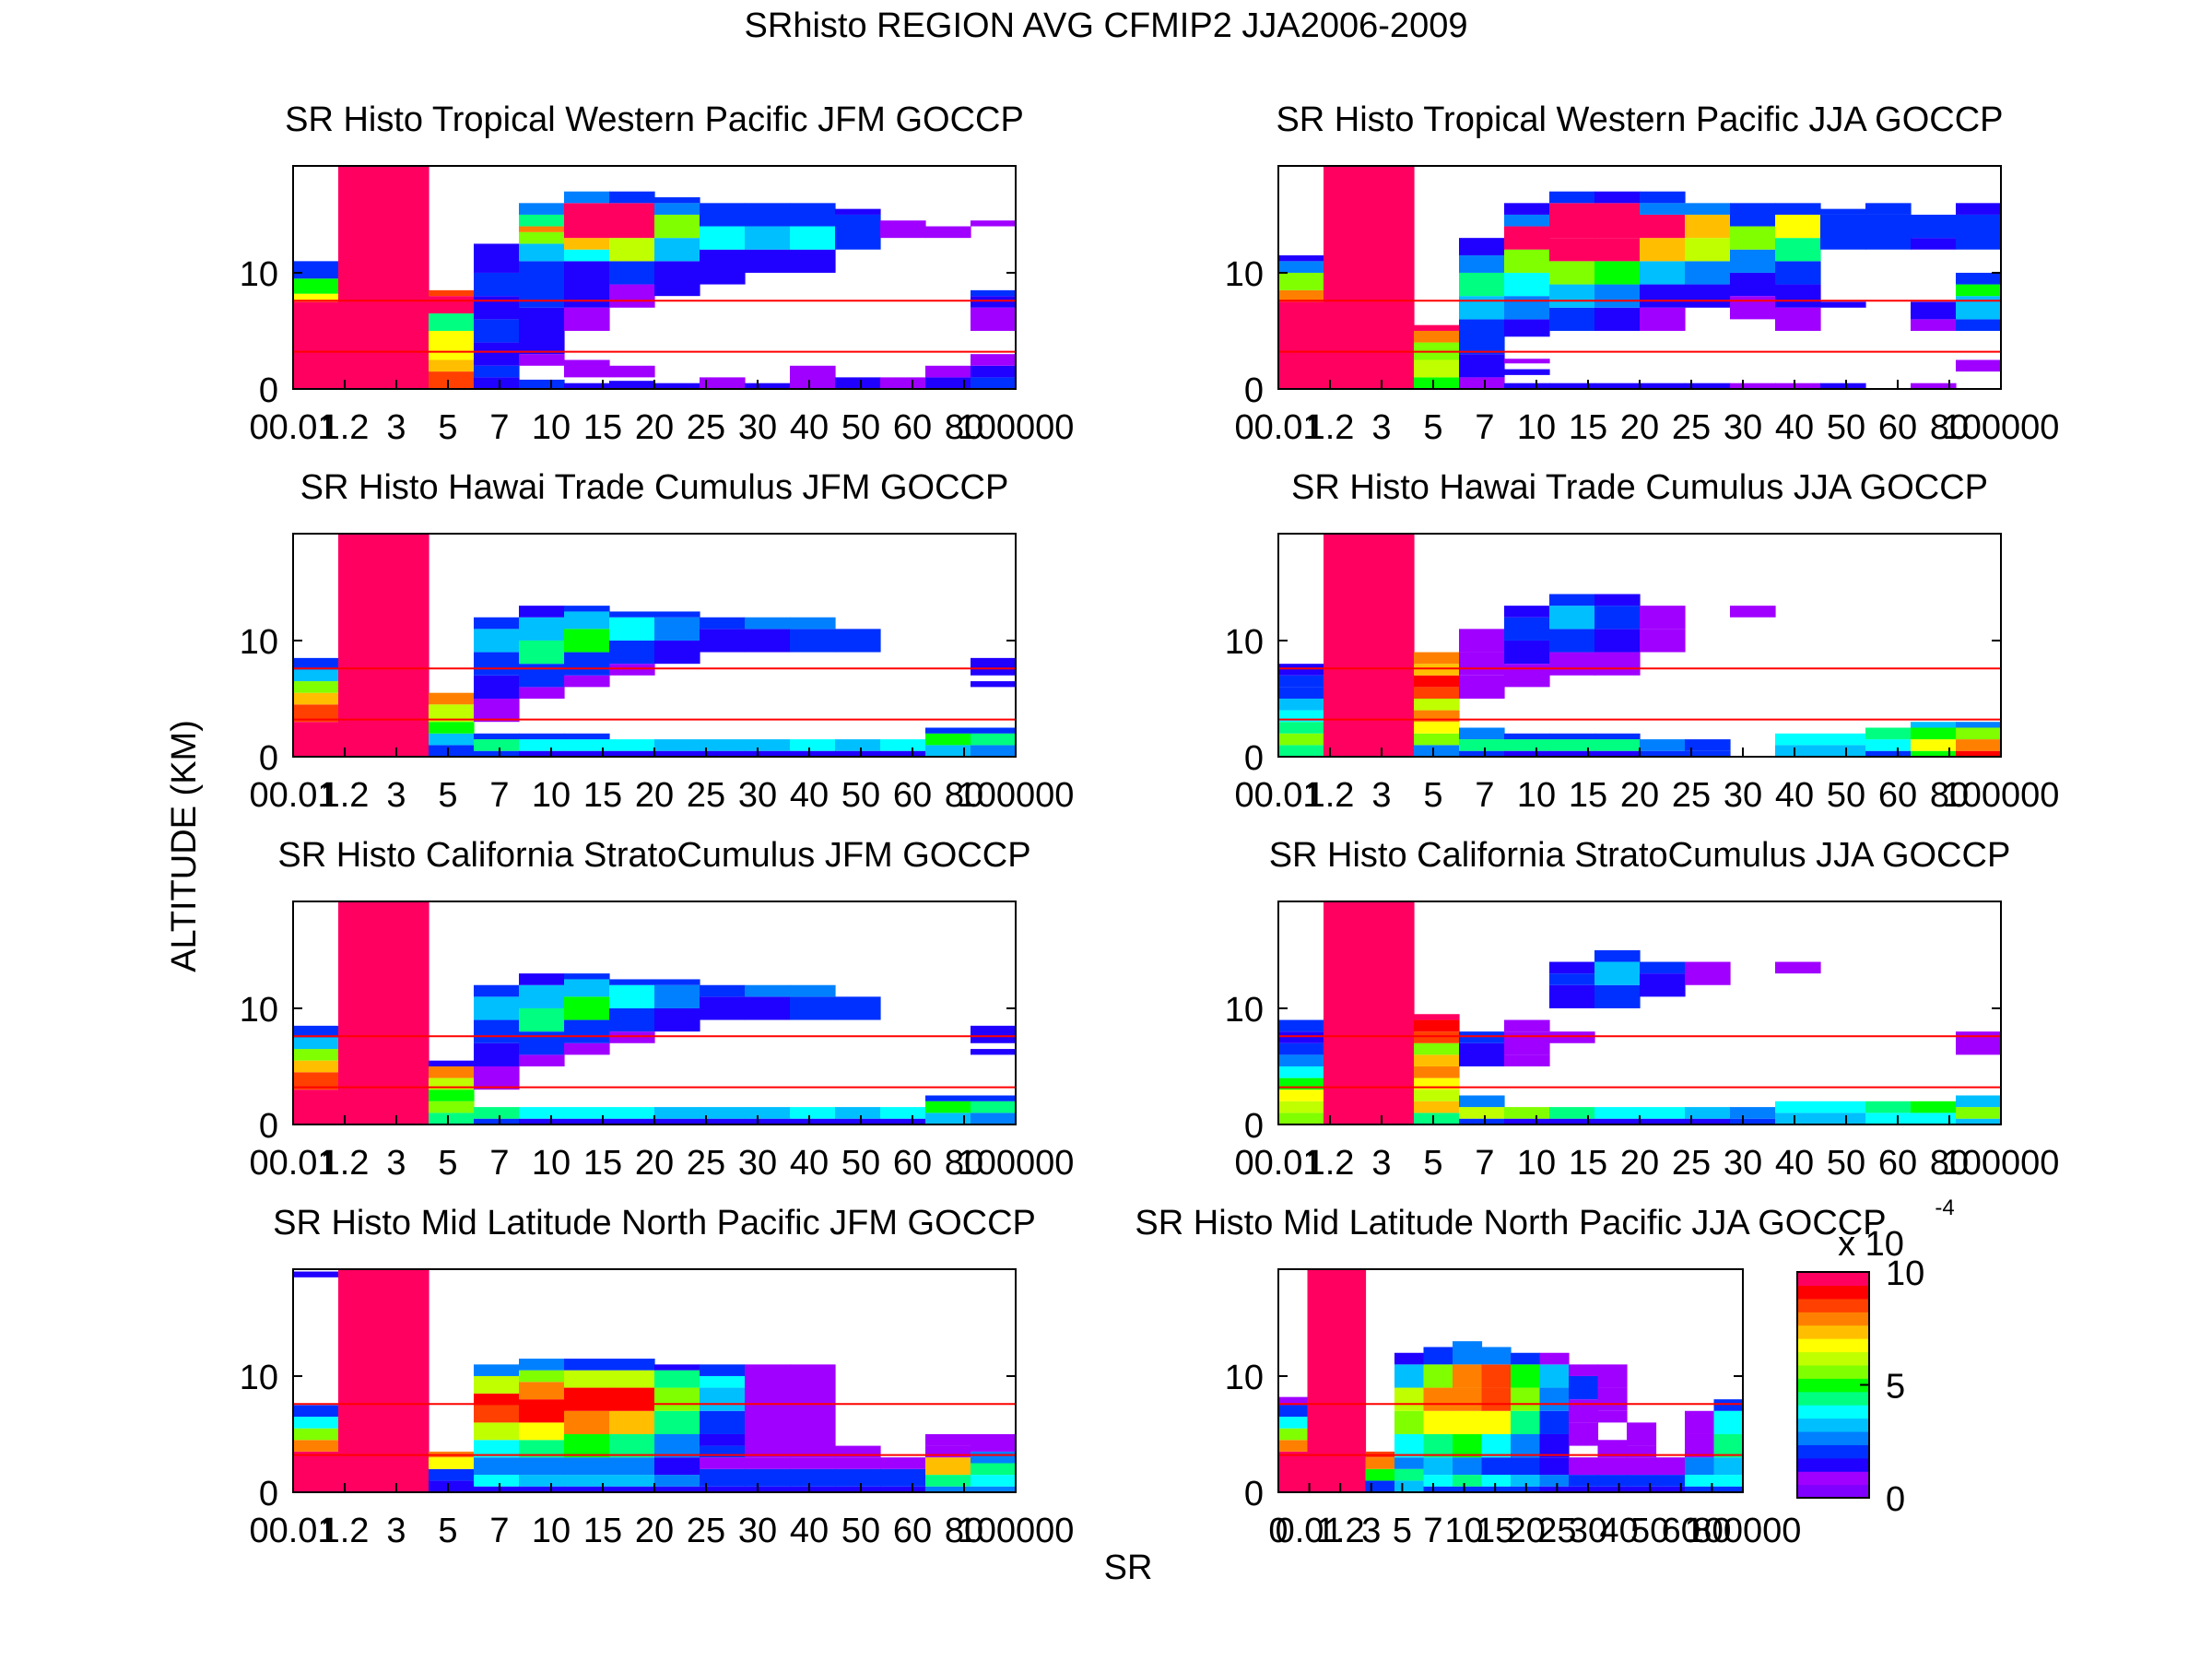  What do you see at coordinates (1949, 1163) in the screenshot?
I see `x-tick-label: 80` at bounding box center [1949, 1163].